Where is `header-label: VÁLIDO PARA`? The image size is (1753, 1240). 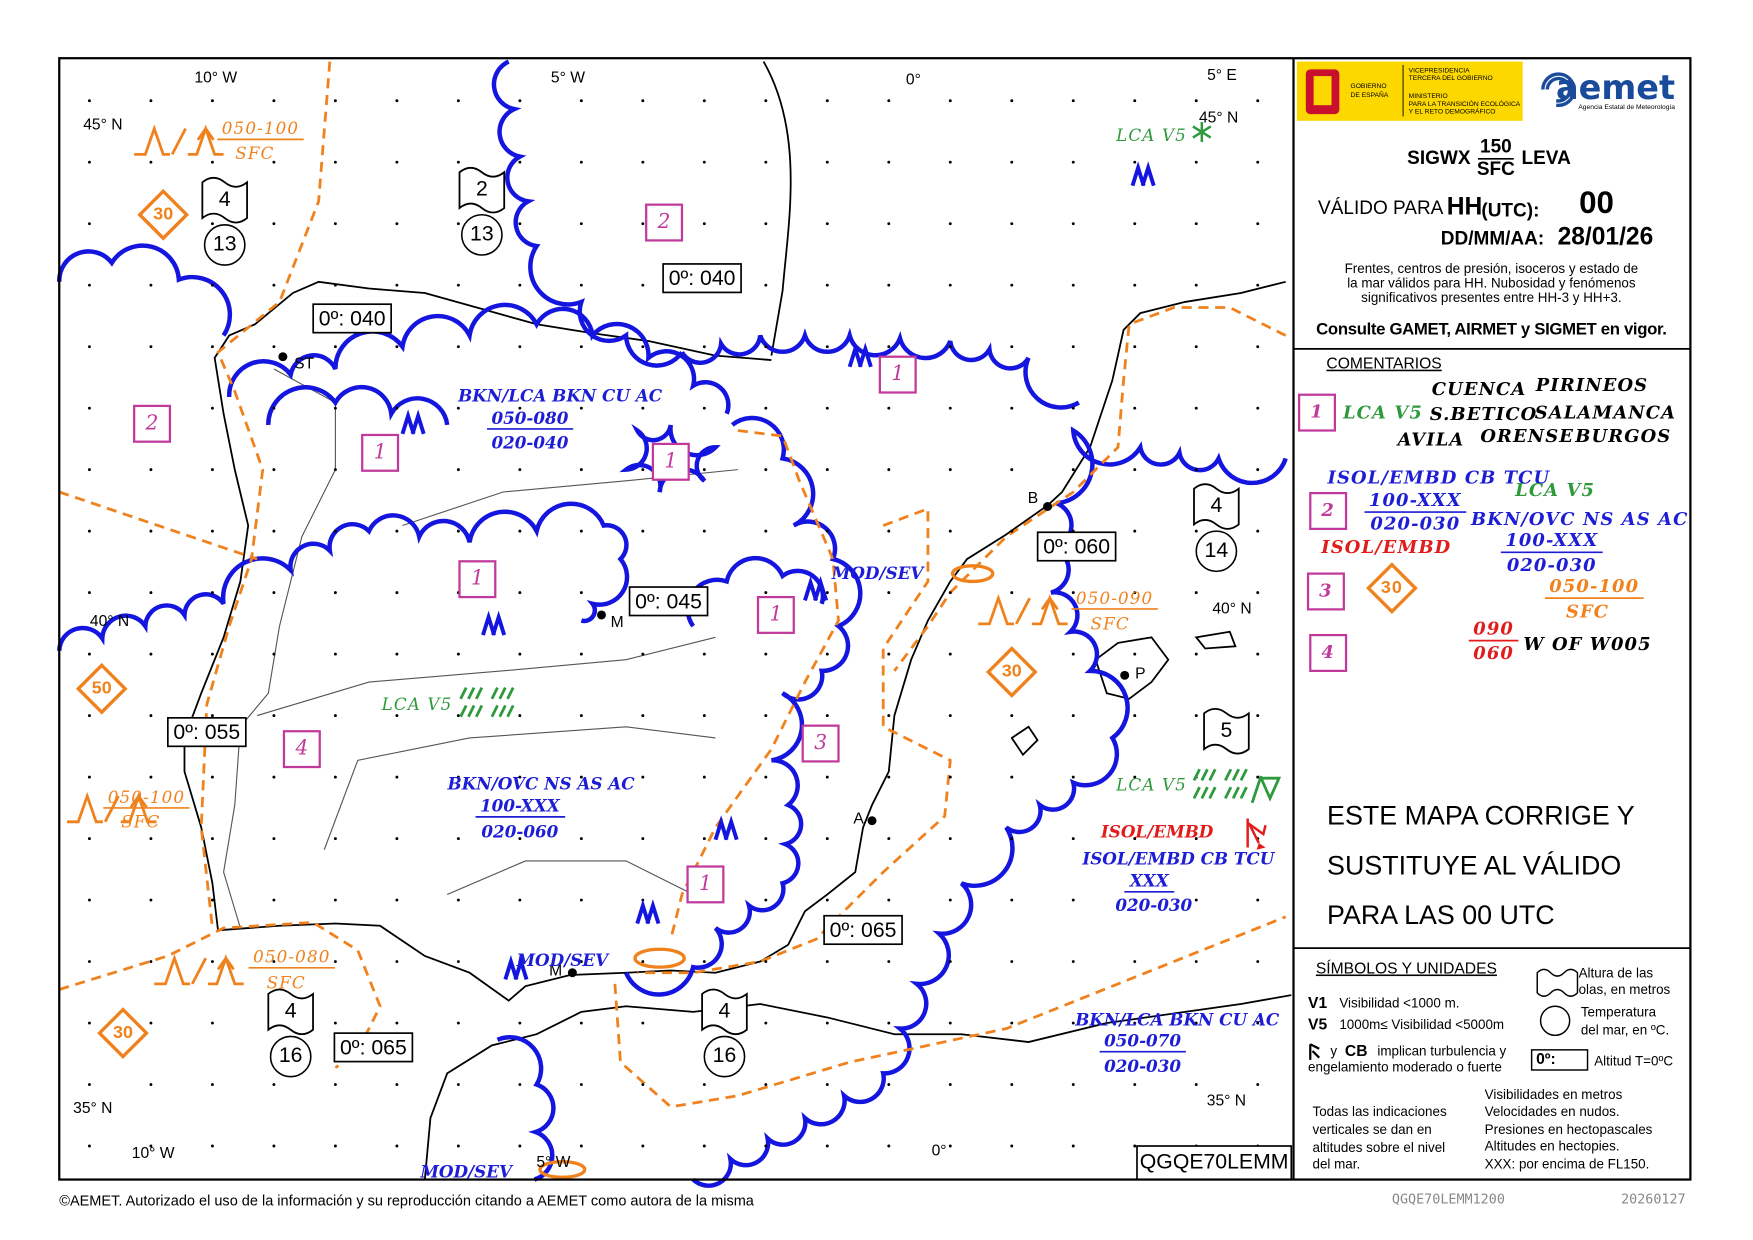 header-label: VÁLIDO PARA is located at coordinates (1381, 208).